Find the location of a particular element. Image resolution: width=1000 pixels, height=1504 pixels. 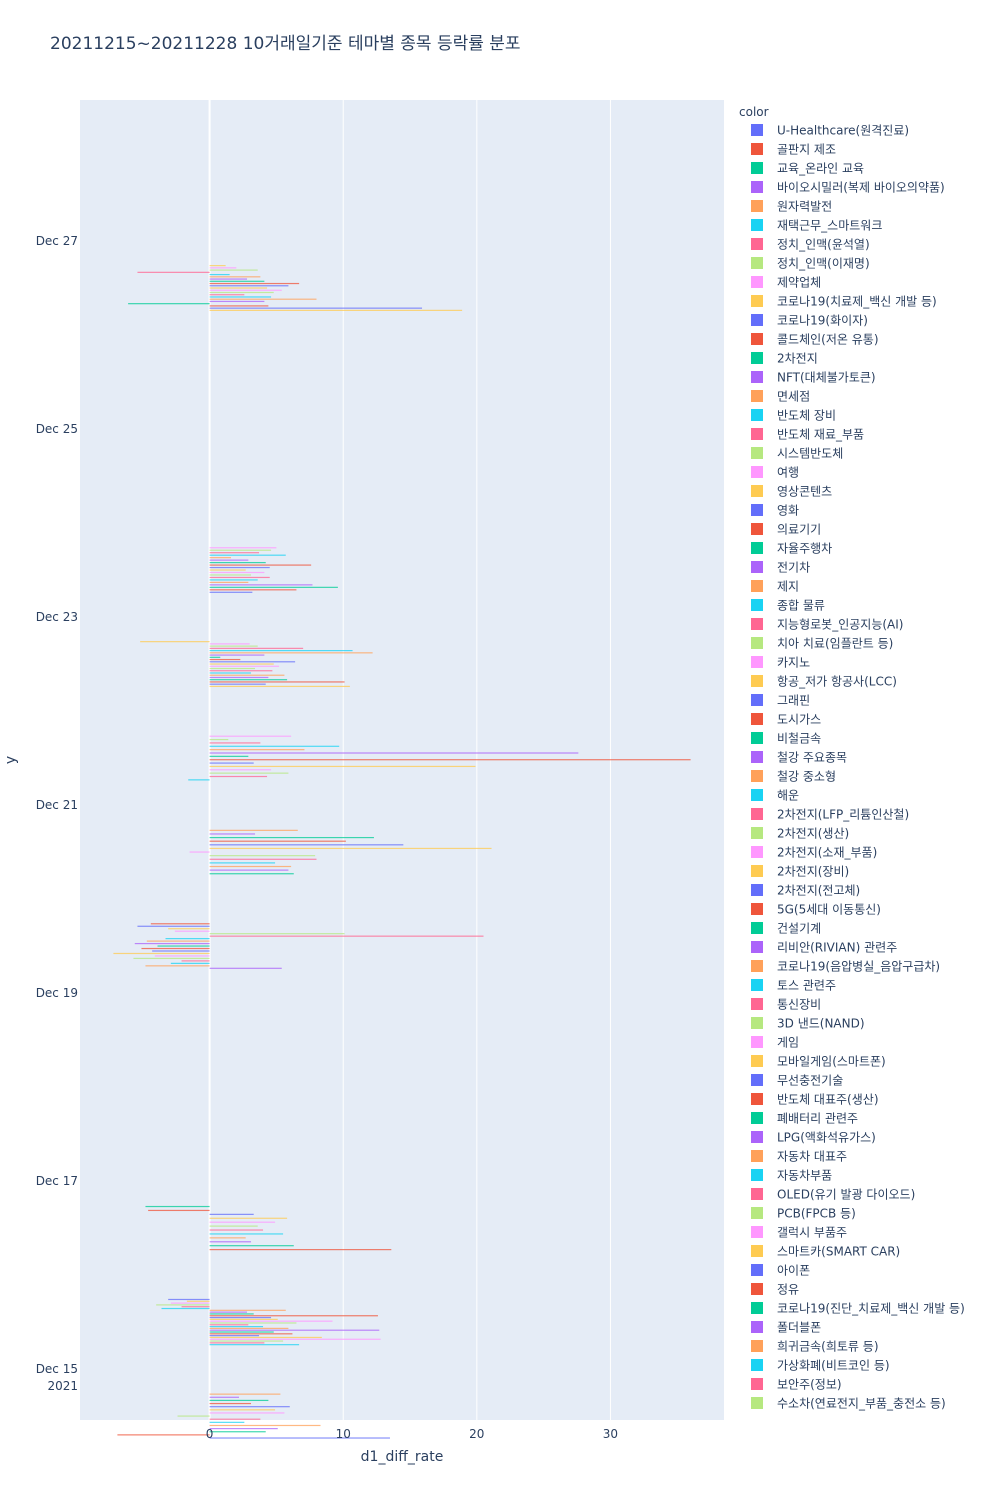

legend-label: NFT(대체불가토큰) is located at coordinates (826, 378).